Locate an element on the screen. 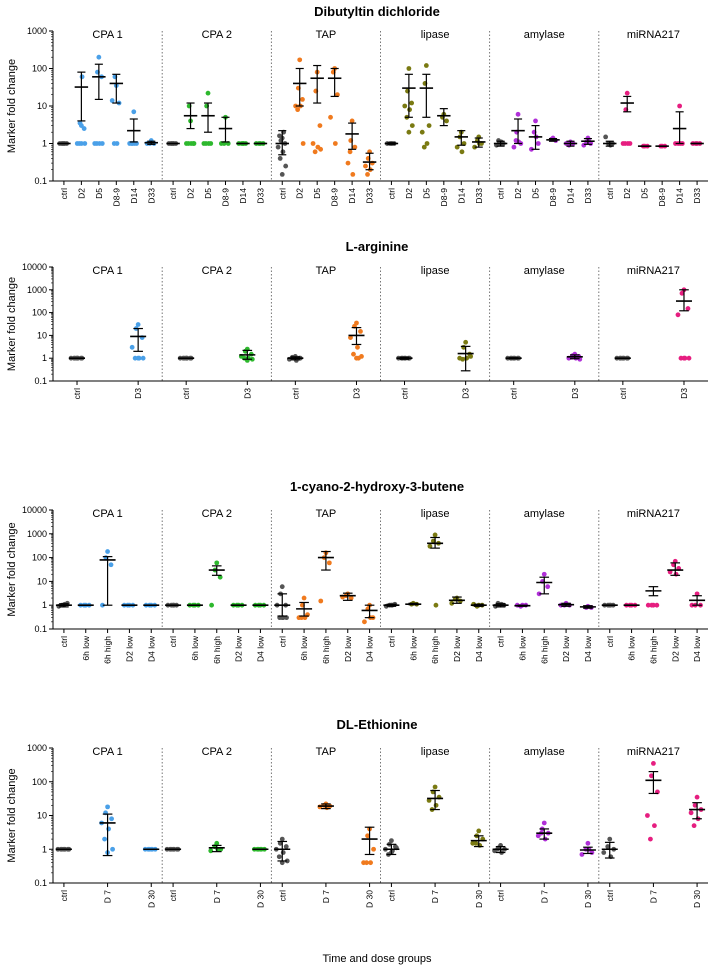 The width and height of the screenshot is (709, 966). y-tick-label: 10 is located at coordinates (42, 581).